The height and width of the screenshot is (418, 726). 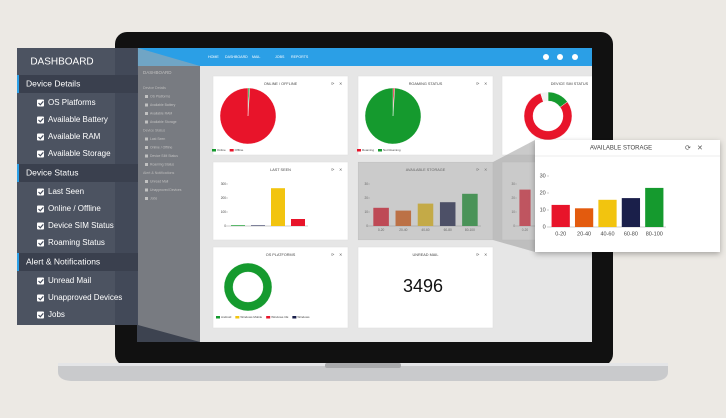 I want to click on nav-link: DASHBOARD, so click(x=236, y=57).